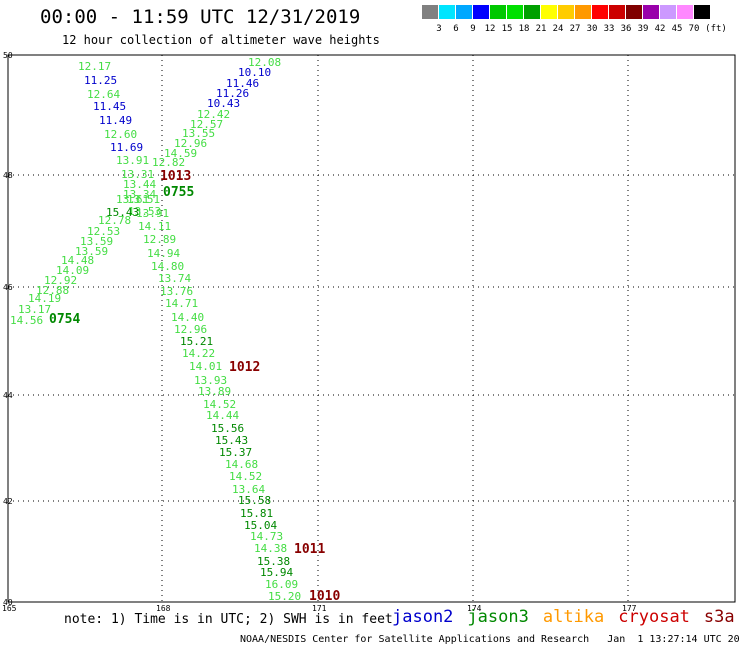  What do you see at coordinates (176, 291) in the screenshot?
I see `swh-value: 13.76` at bounding box center [176, 291].